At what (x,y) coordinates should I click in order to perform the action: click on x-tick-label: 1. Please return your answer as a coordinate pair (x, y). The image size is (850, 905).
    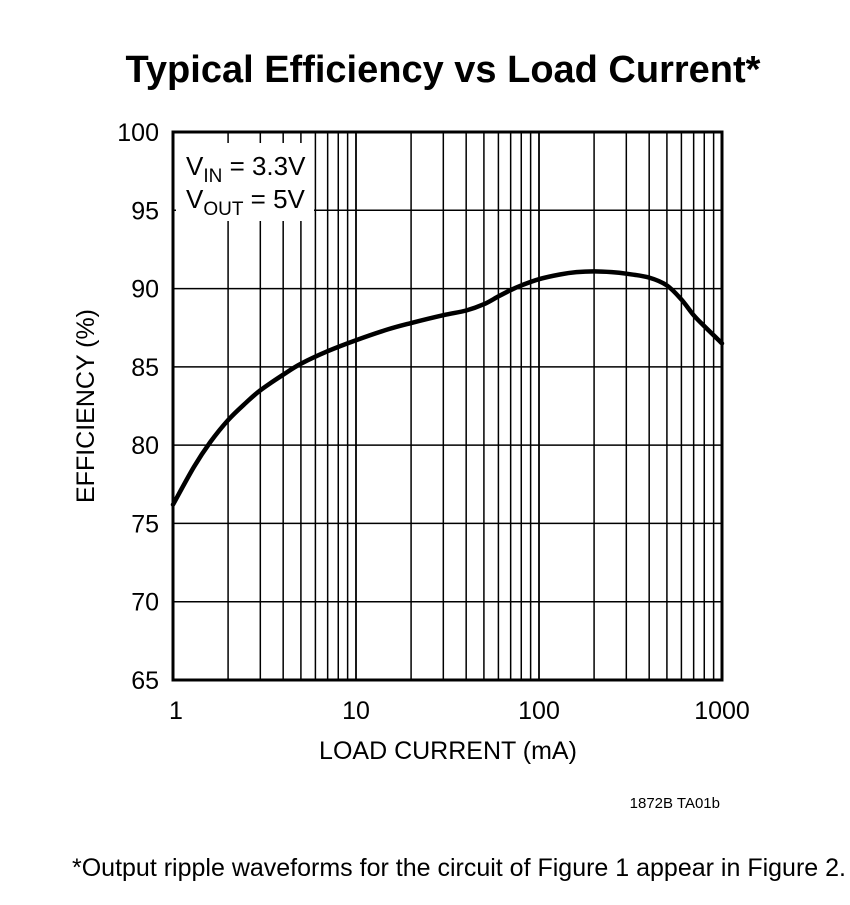
    Looking at the image, I should click on (176, 711).